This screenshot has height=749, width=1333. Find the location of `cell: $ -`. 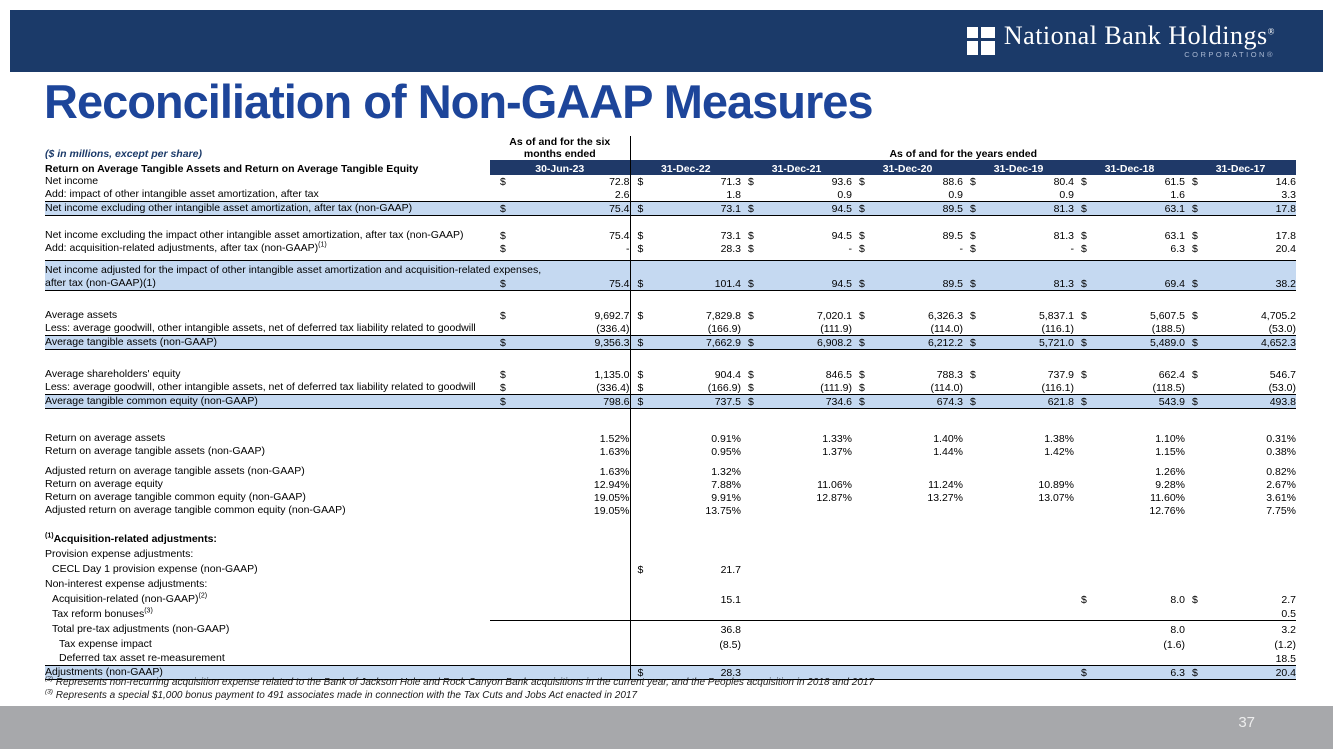

cell: $ - is located at coordinates (560, 248).